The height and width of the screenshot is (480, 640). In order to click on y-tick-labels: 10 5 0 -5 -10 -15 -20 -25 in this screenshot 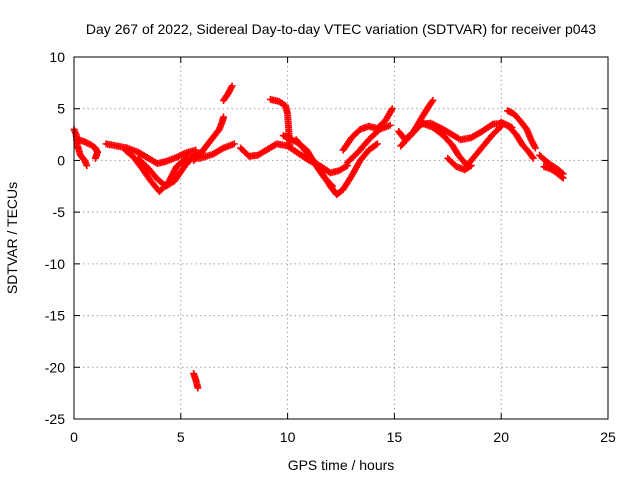, I will do `click(55, 238)`.